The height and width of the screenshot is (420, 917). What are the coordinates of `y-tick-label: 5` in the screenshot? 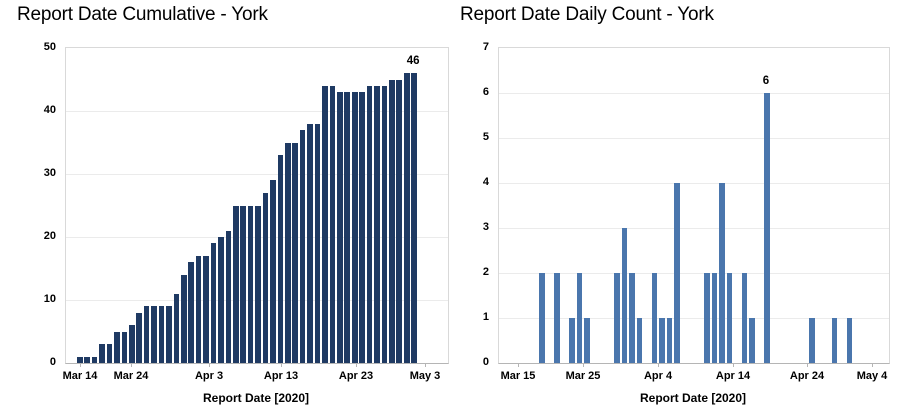 It's located at (485, 137).